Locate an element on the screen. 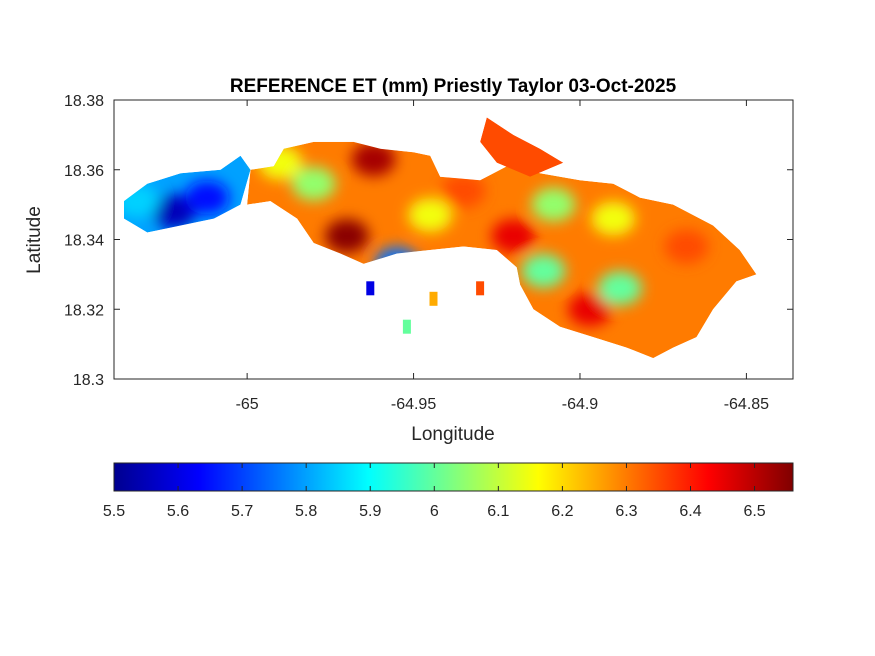 The height and width of the screenshot is (656, 875). colorbar-tick-label: 6.4 is located at coordinates (690, 511).